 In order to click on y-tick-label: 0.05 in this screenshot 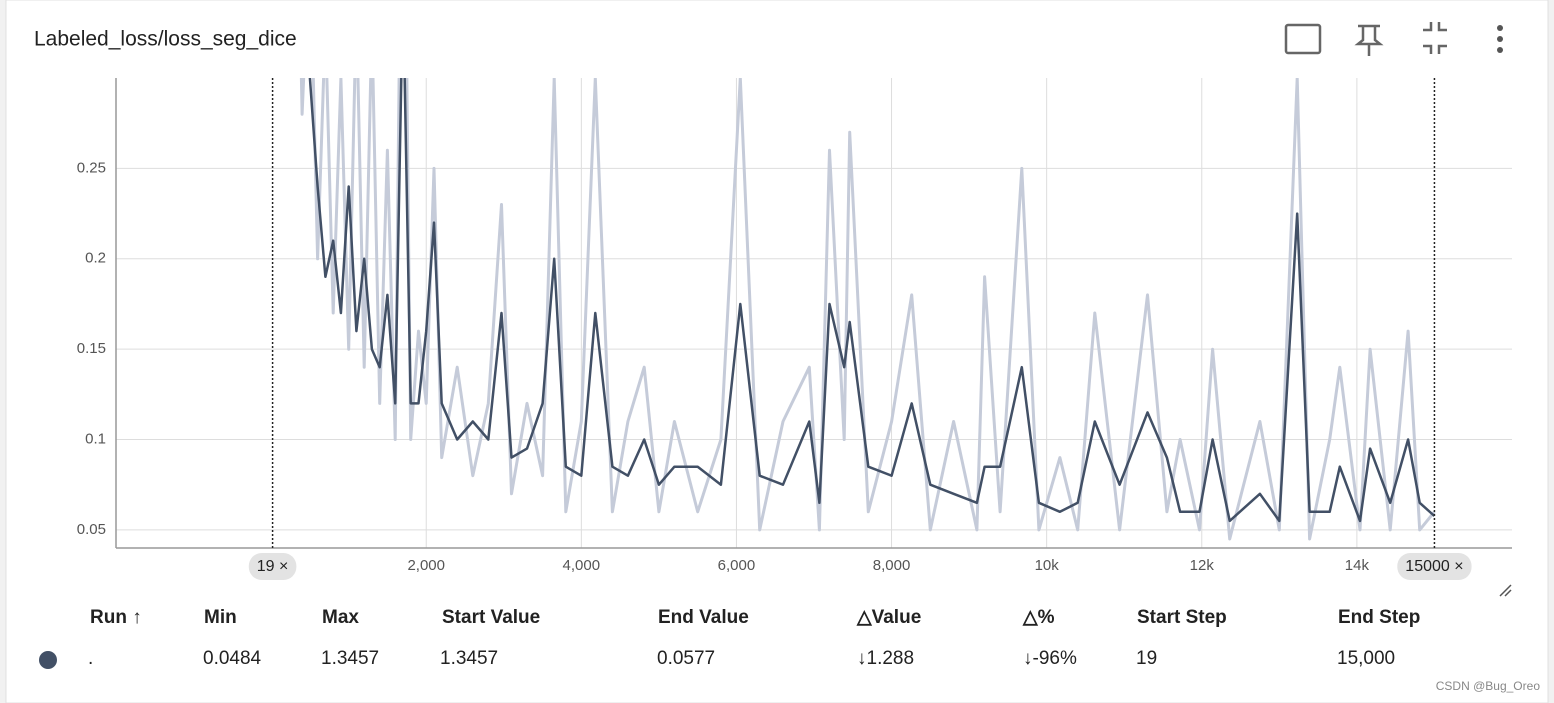, I will do `click(91, 529)`.